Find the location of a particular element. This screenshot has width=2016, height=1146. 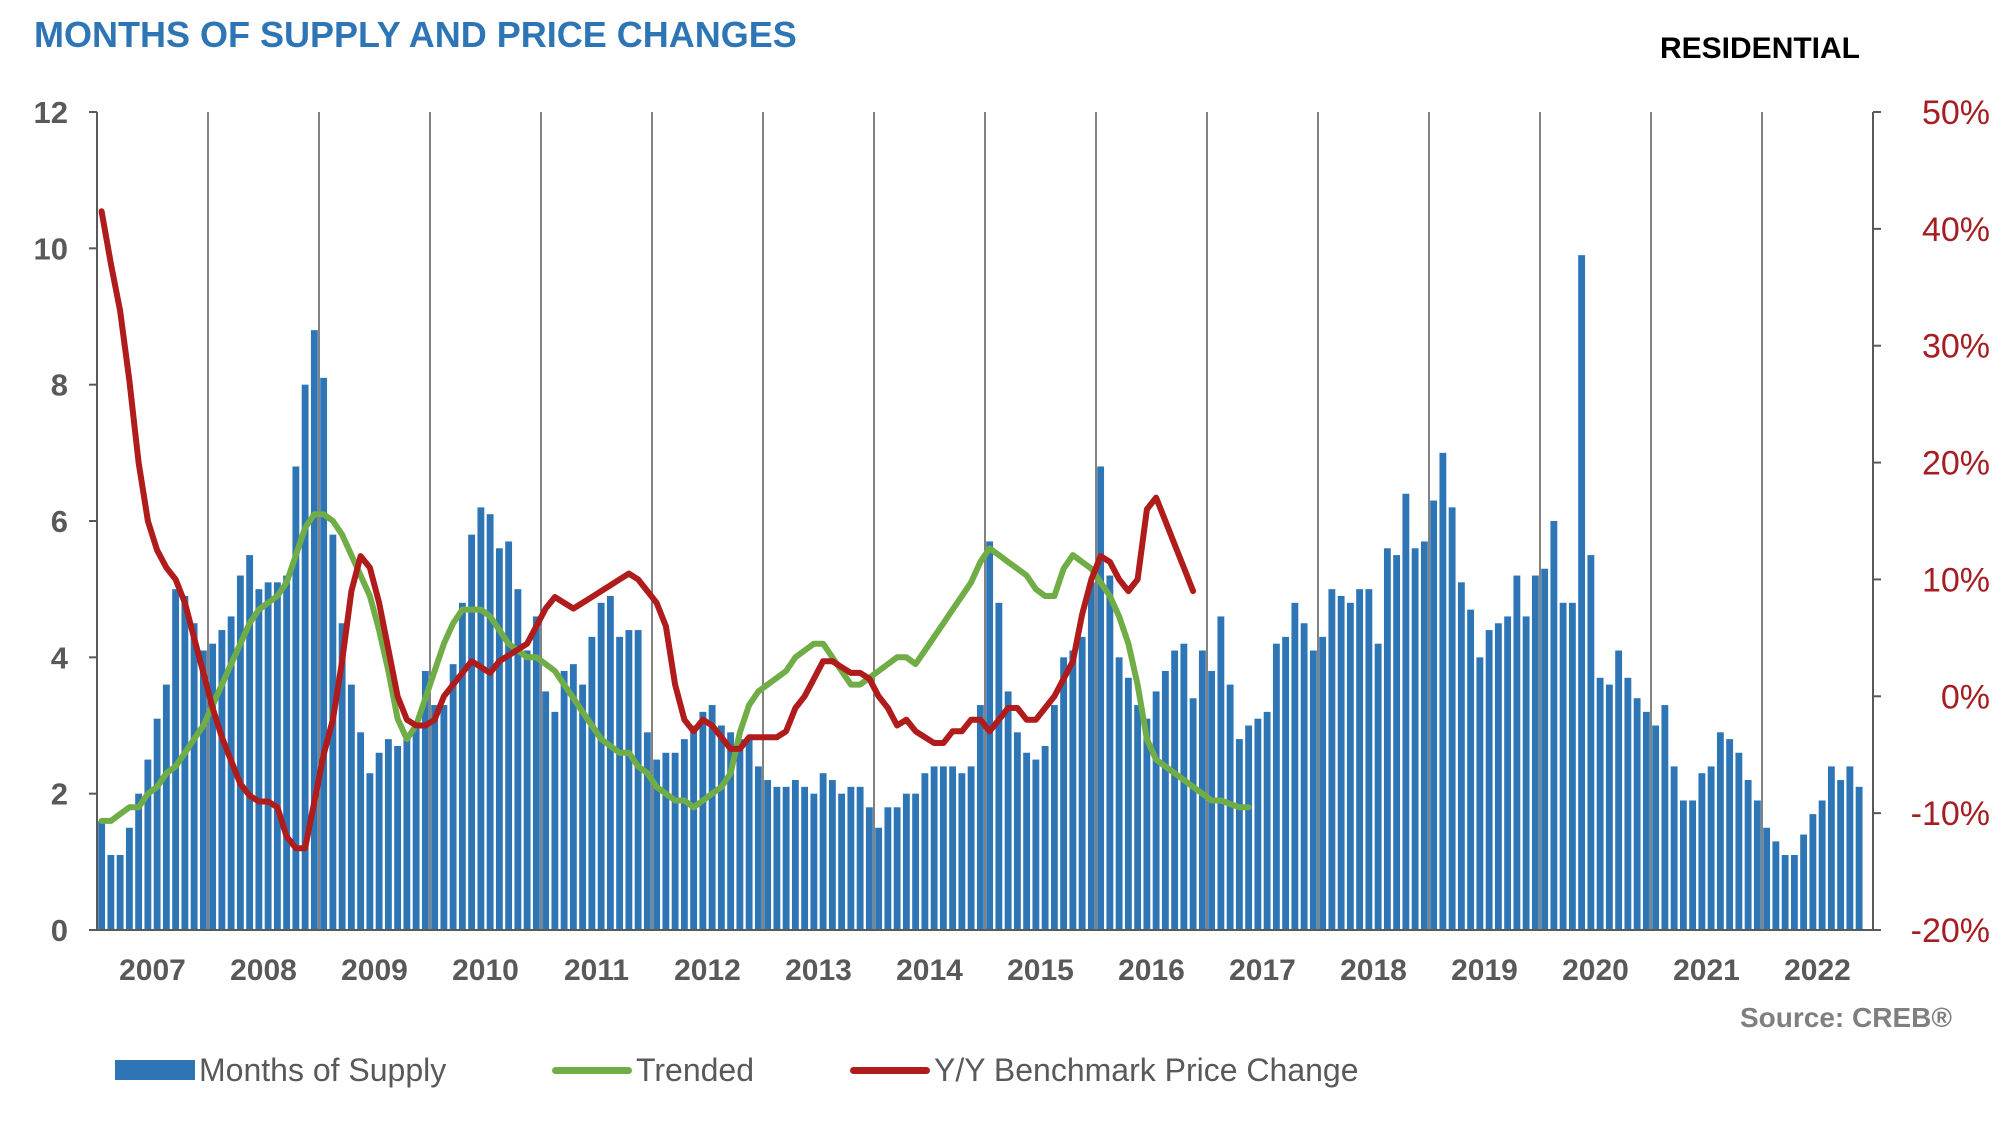

x-tick-label: 2013 is located at coordinates (818, 970).